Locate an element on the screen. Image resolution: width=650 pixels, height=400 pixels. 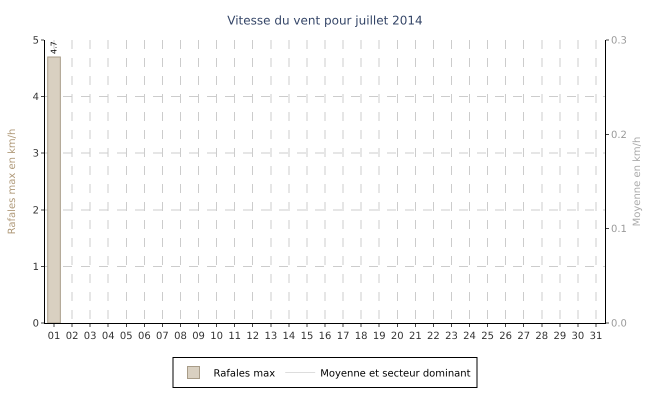
y-axis-title: Rafales max en km/h is located at coordinates (12, 181).